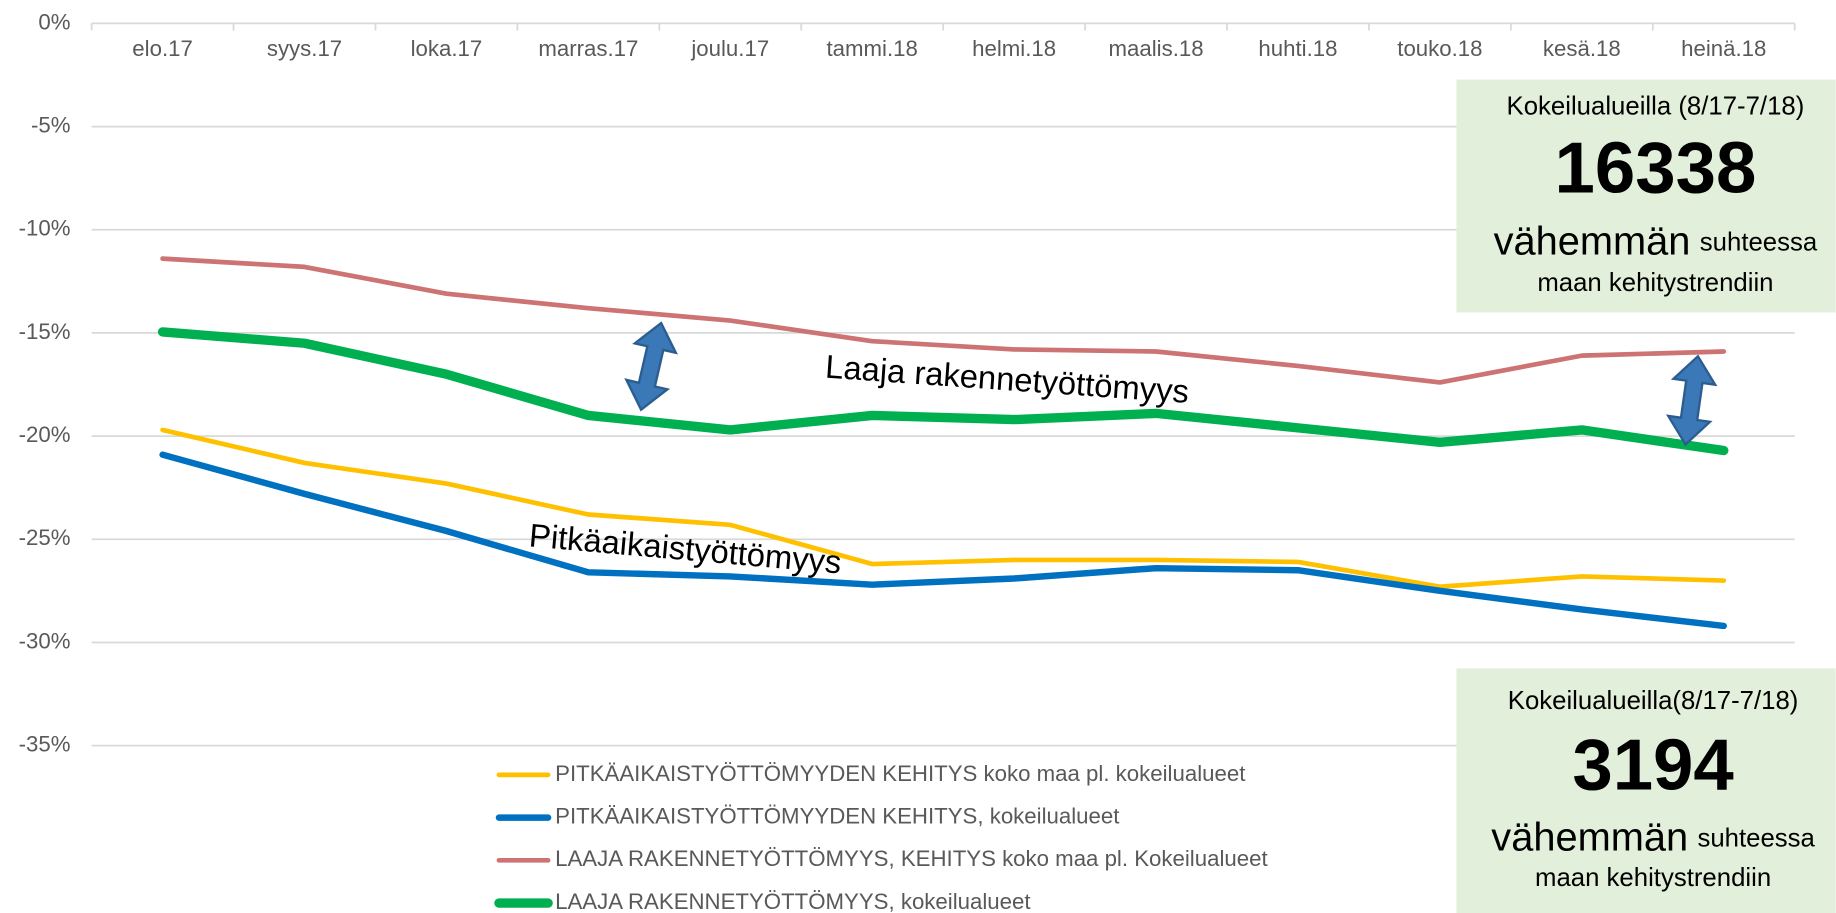 The height and width of the screenshot is (913, 1836). Describe the element at coordinates (793, 901) in the screenshot. I see `legend-label: LAAJA RAKENNETYÖTTÖMYYS, kokeilualueet` at that location.